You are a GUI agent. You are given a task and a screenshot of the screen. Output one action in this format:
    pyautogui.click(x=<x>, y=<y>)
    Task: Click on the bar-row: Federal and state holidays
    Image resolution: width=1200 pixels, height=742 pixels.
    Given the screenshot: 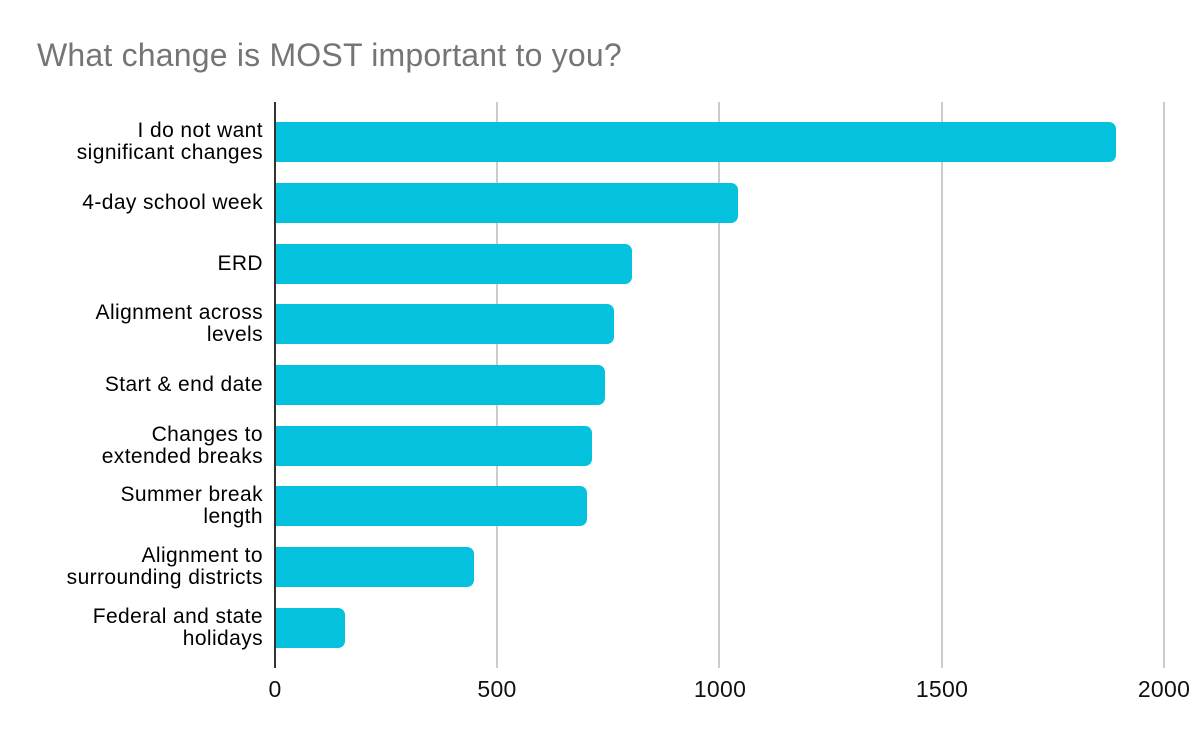 What is the action you would take?
    pyautogui.click(x=600, y=628)
    